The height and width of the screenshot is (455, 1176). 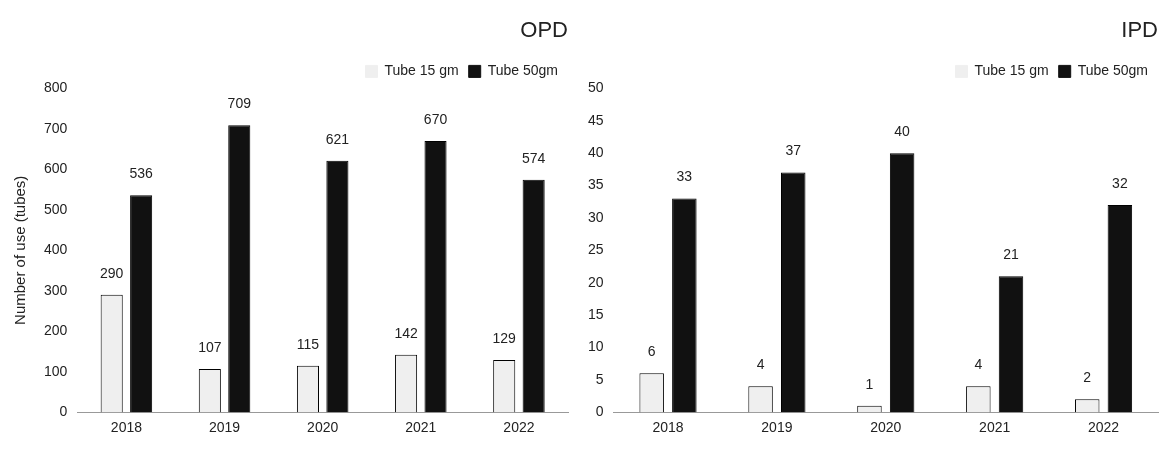 What do you see at coordinates (1139, 30) in the screenshot?
I see `chart-title: IPD` at bounding box center [1139, 30].